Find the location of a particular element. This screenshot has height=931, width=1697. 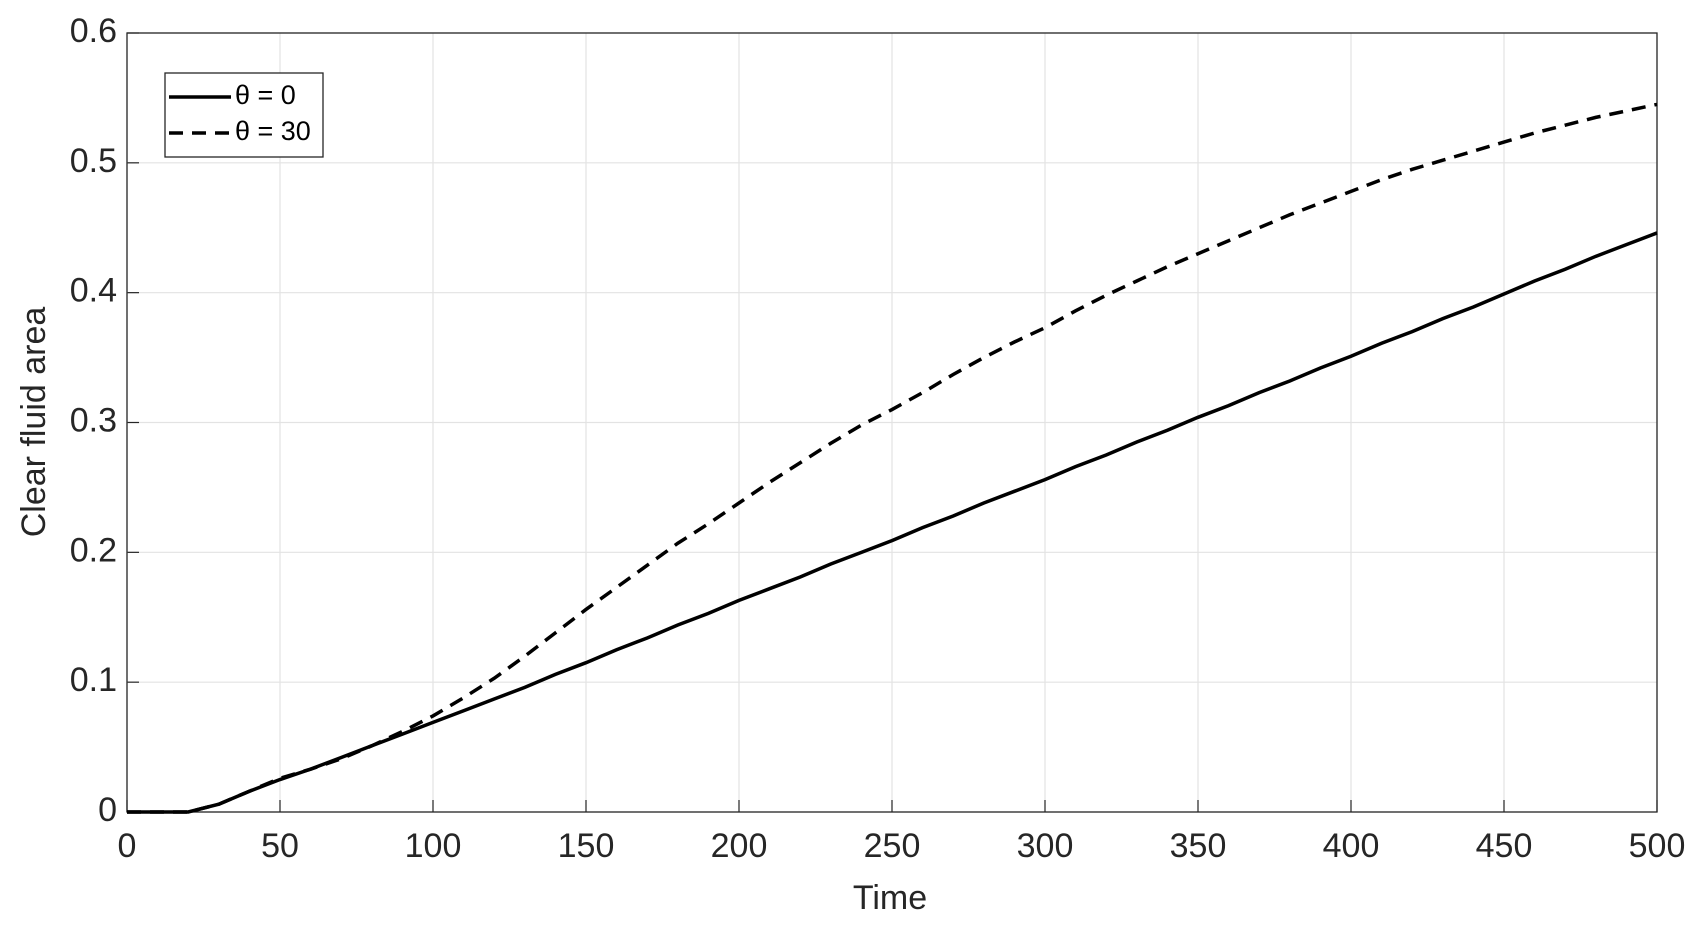

x-tick-label: 250 is located at coordinates (892, 846).